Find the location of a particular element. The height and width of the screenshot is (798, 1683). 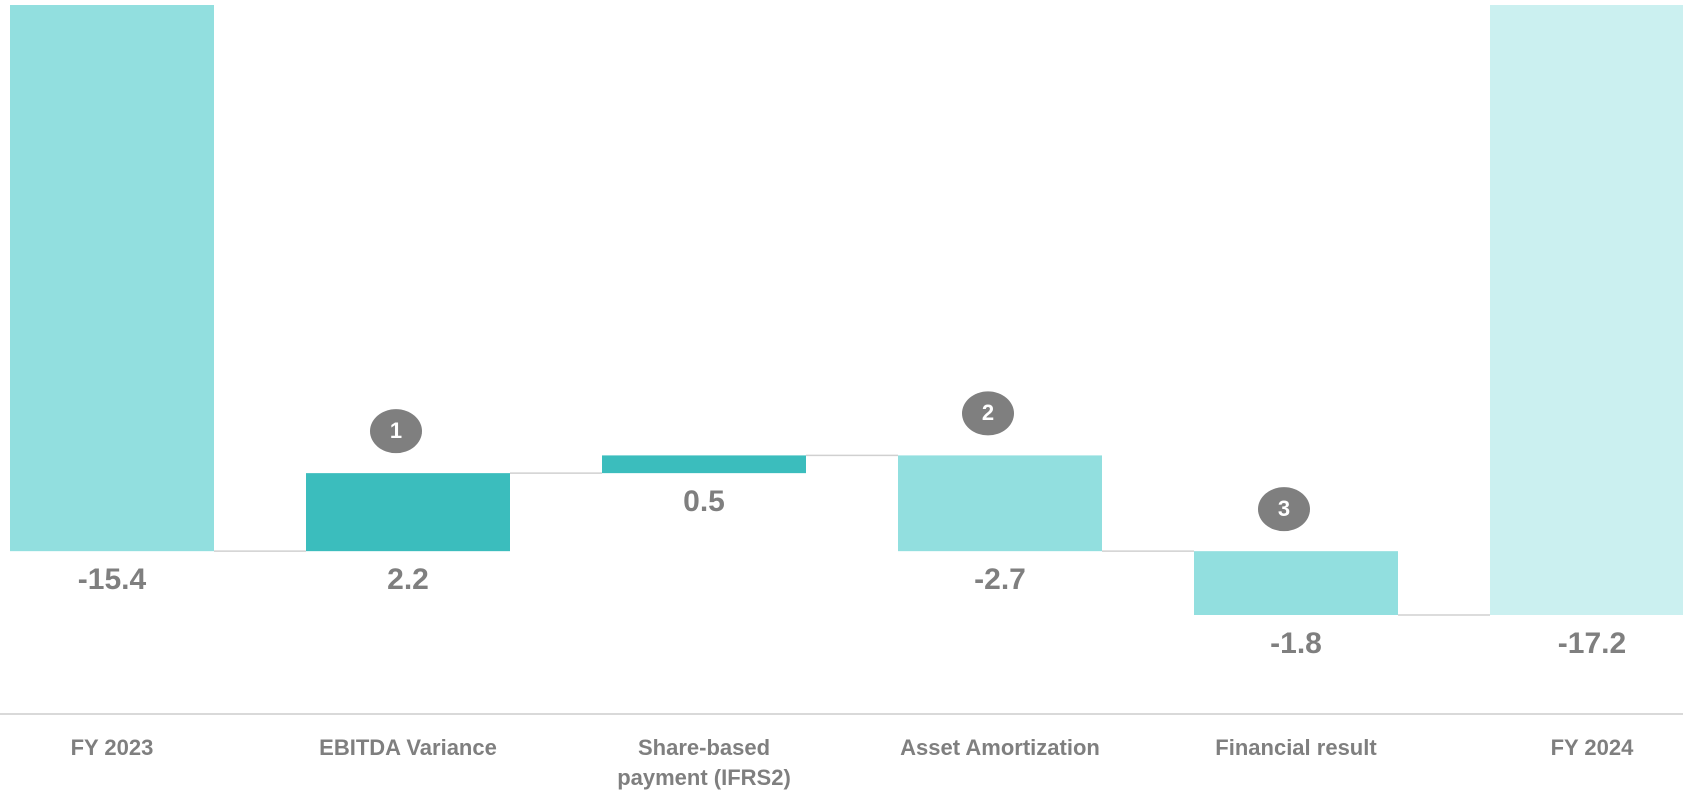

x-tick-label: EBITDA Variance is located at coordinates (408, 747).